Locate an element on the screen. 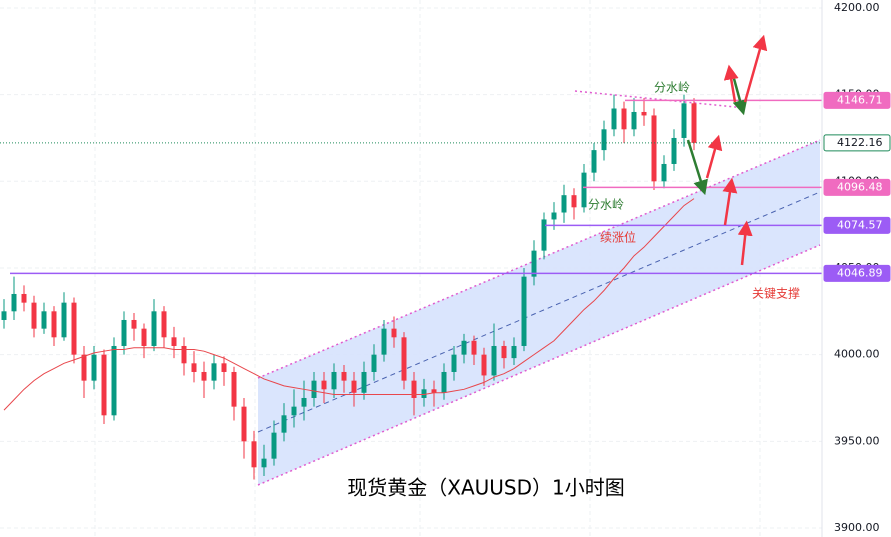 The height and width of the screenshot is (537, 891). price-tag-label: 4096.48 is located at coordinates (860, 186).